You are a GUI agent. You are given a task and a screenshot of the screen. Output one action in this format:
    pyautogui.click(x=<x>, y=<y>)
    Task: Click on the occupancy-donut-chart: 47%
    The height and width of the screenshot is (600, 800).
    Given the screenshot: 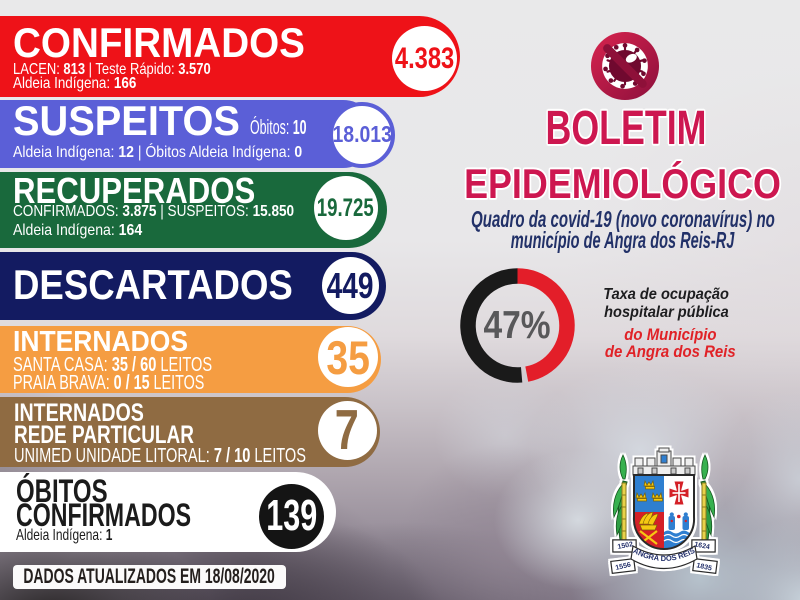 What is the action you would take?
    pyautogui.click(x=517, y=325)
    